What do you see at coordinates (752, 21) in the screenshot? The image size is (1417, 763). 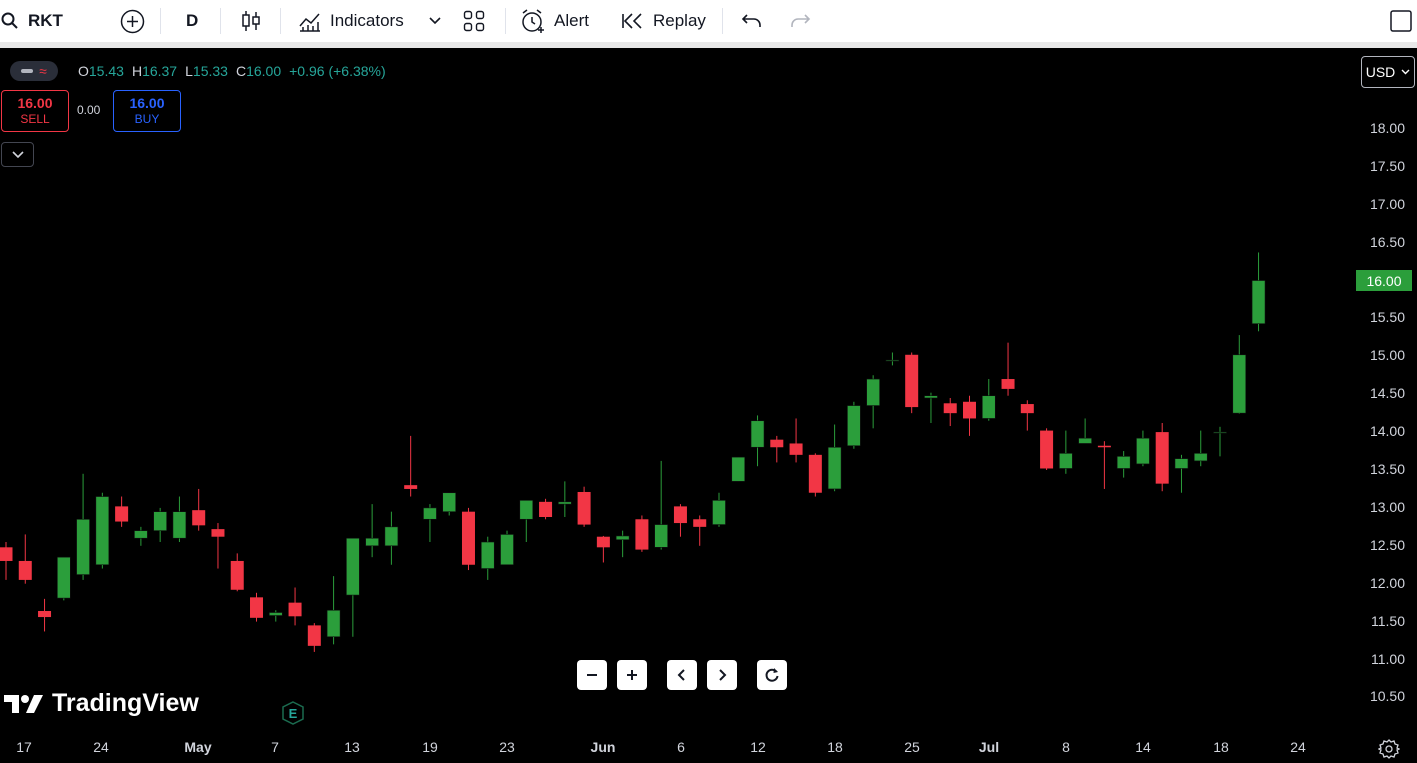 I see `undo-button` at bounding box center [752, 21].